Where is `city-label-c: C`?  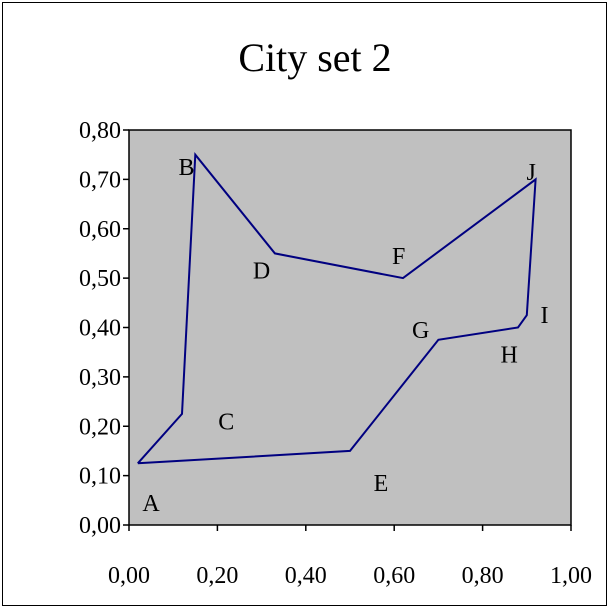
city-label-c: C is located at coordinates (226, 422).